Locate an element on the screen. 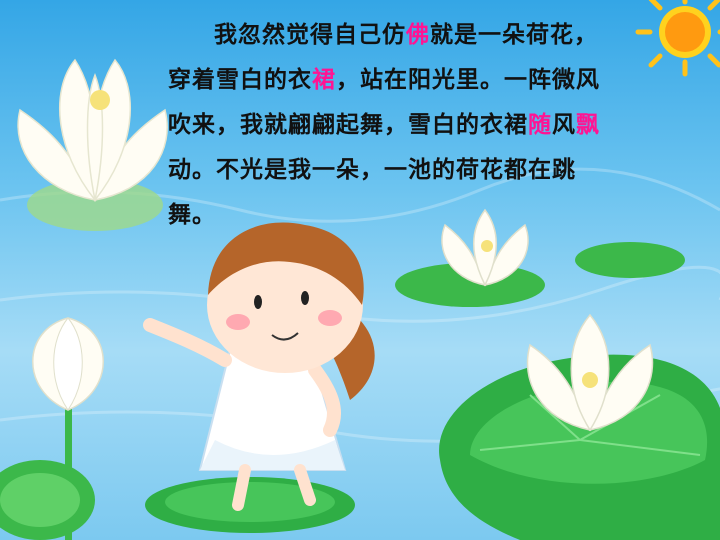 The width and height of the screenshot is (720, 540). text-segment: ，站在阳光里。一阵微风 is located at coordinates (468, 79).